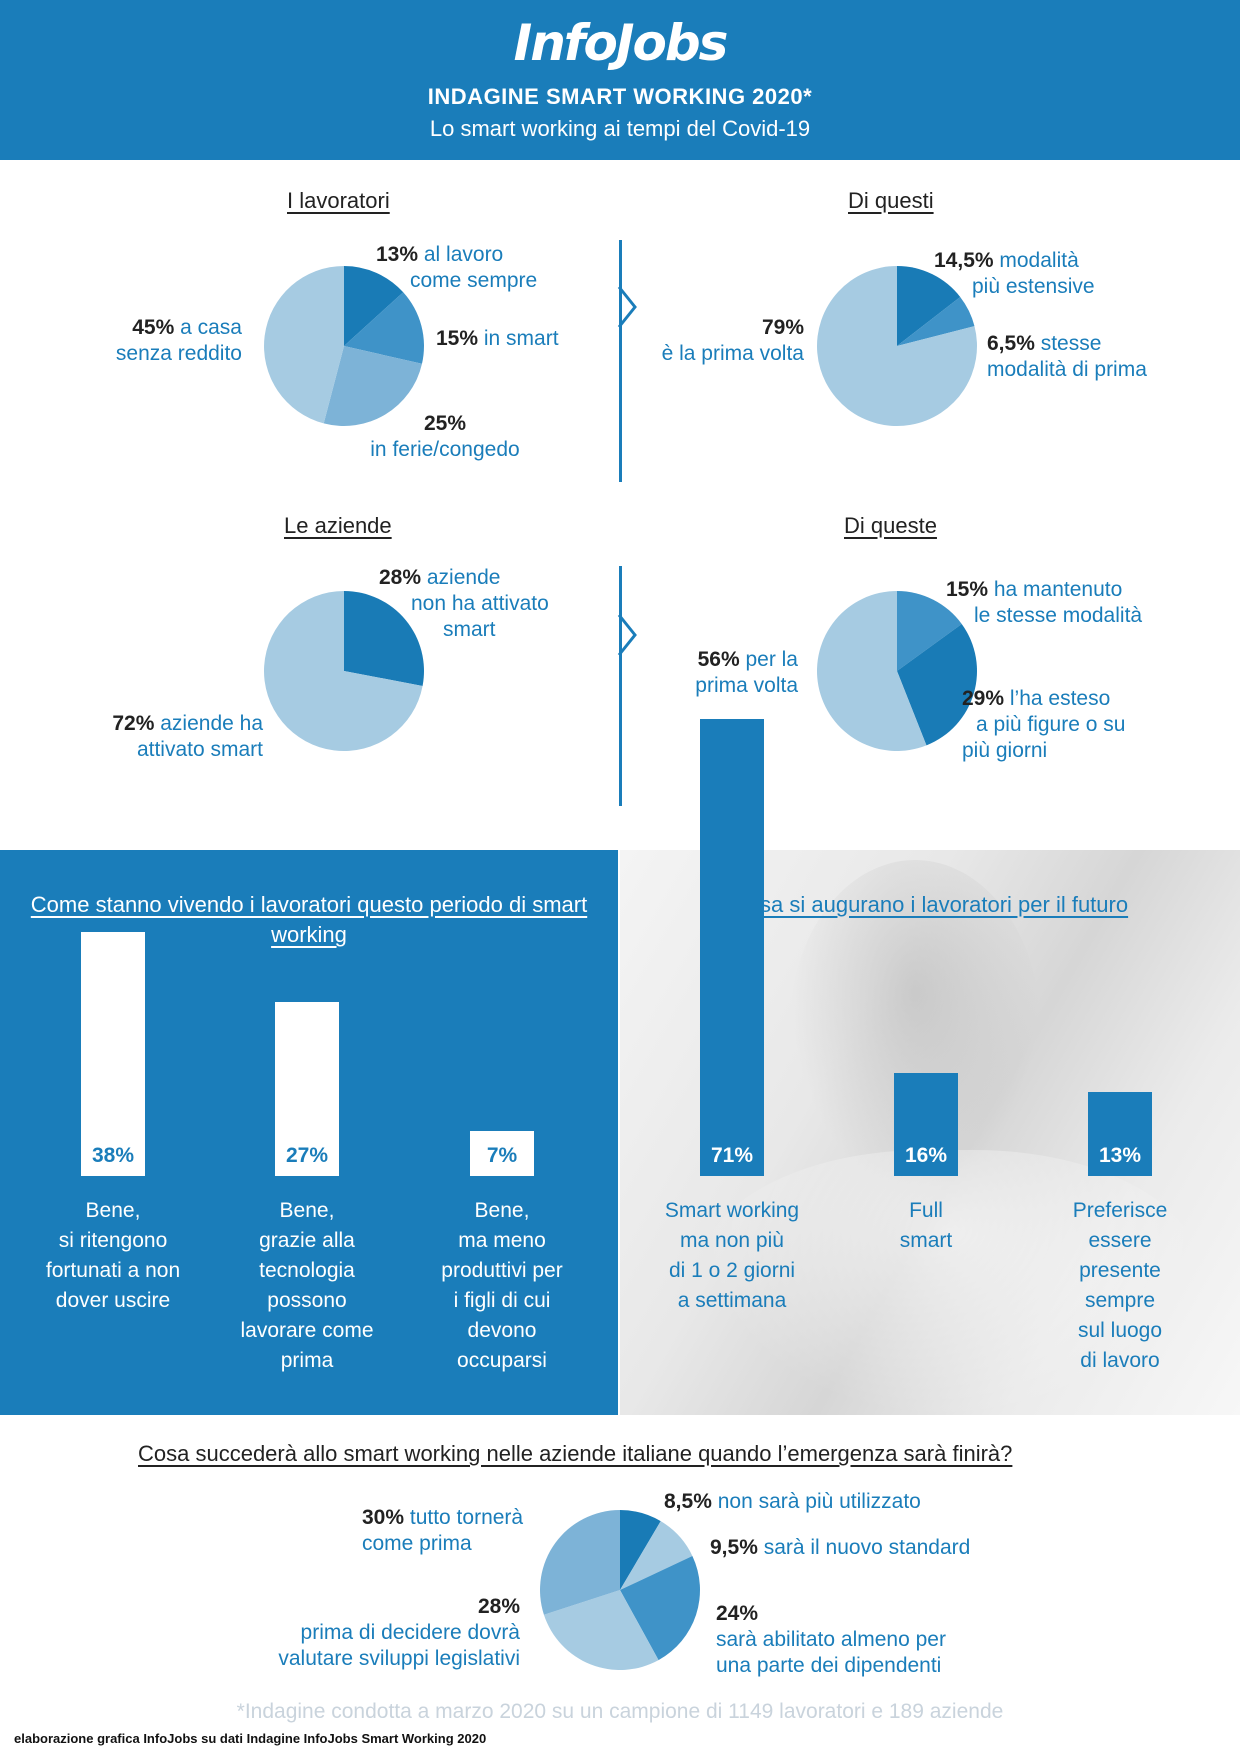 The height and width of the screenshot is (1754, 1240). Describe the element at coordinates (1044, 602) in the screenshot. I see `label-queste-mantenuto: 15% ha mantenuto le stesse modalità` at that location.